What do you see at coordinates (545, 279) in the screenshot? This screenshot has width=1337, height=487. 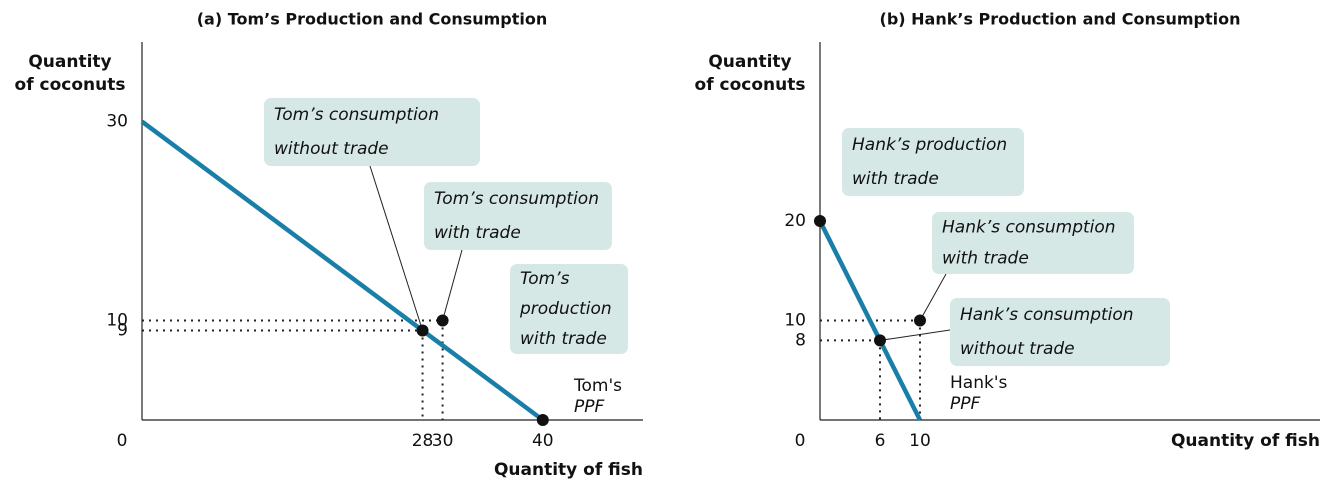 I see `callout-text: Tom’s` at bounding box center [545, 279].